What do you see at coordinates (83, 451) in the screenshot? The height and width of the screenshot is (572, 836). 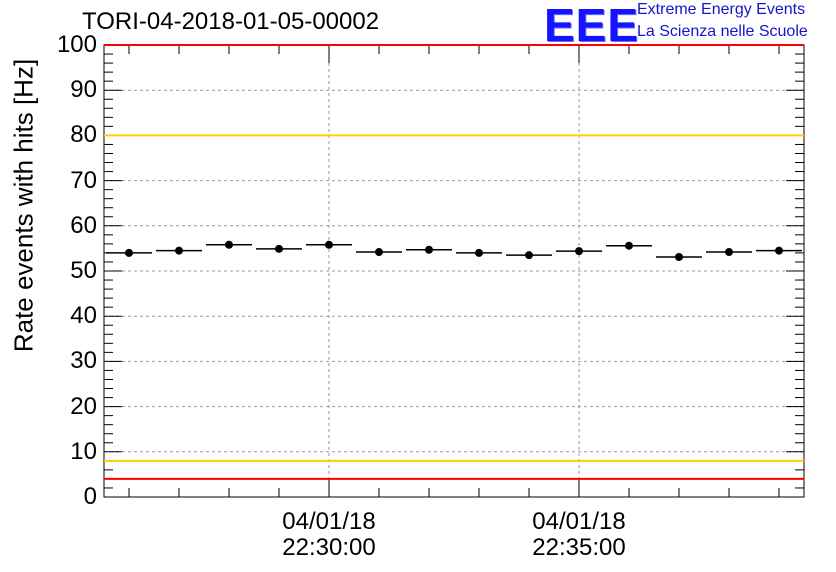 I see `y-tick-label: 10` at bounding box center [83, 451].